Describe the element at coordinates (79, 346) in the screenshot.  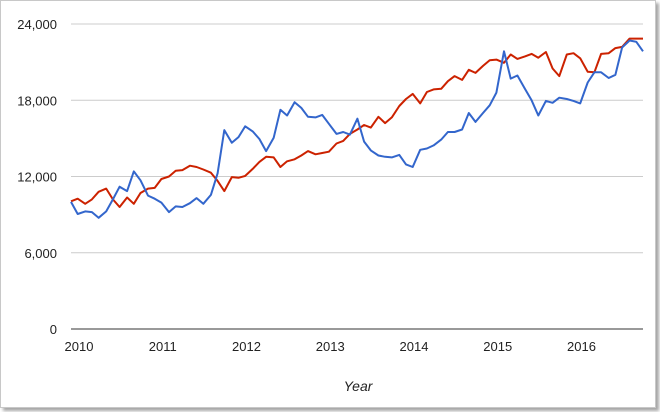
I see `x-tick-label: 2010` at that location.